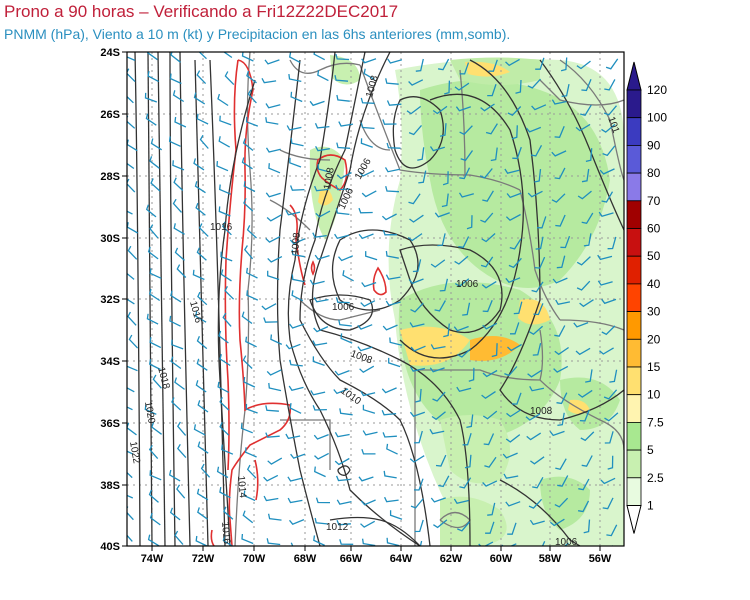 The width and height of the screenshot is (750, 600). I want to click on colorbar-label: 1, so click(650, 506).